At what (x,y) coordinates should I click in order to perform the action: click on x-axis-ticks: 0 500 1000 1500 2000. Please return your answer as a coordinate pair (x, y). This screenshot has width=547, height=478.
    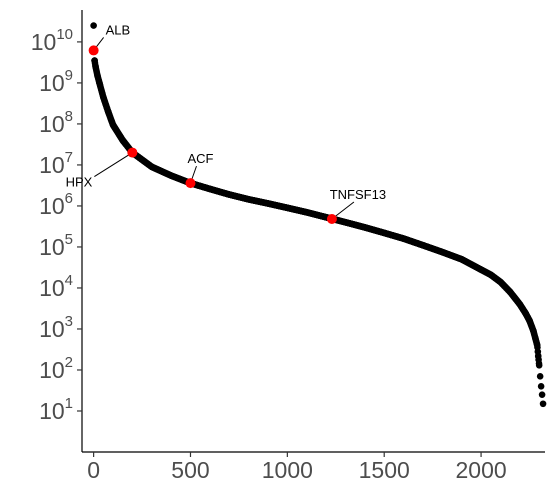
    Looking at the image, I should click on (297, 465).